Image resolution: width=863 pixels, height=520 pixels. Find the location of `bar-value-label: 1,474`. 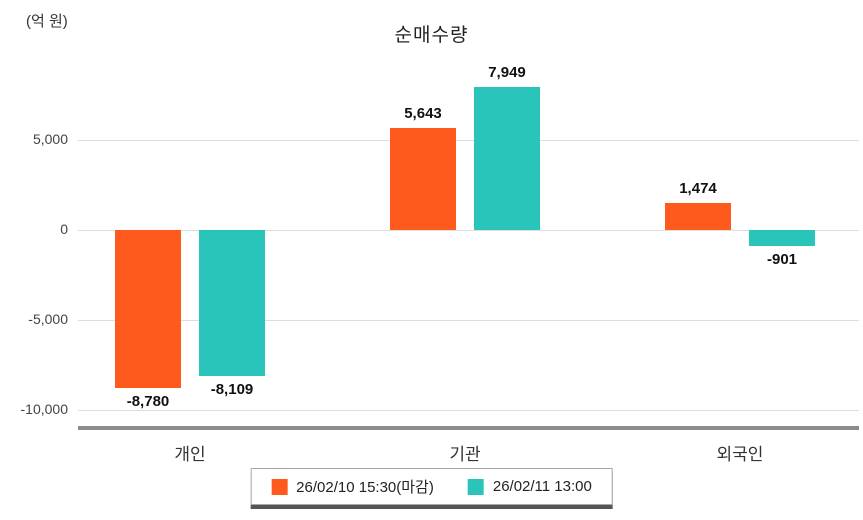

bar-value-label: 1,474 is located at coordinates (698, 189).